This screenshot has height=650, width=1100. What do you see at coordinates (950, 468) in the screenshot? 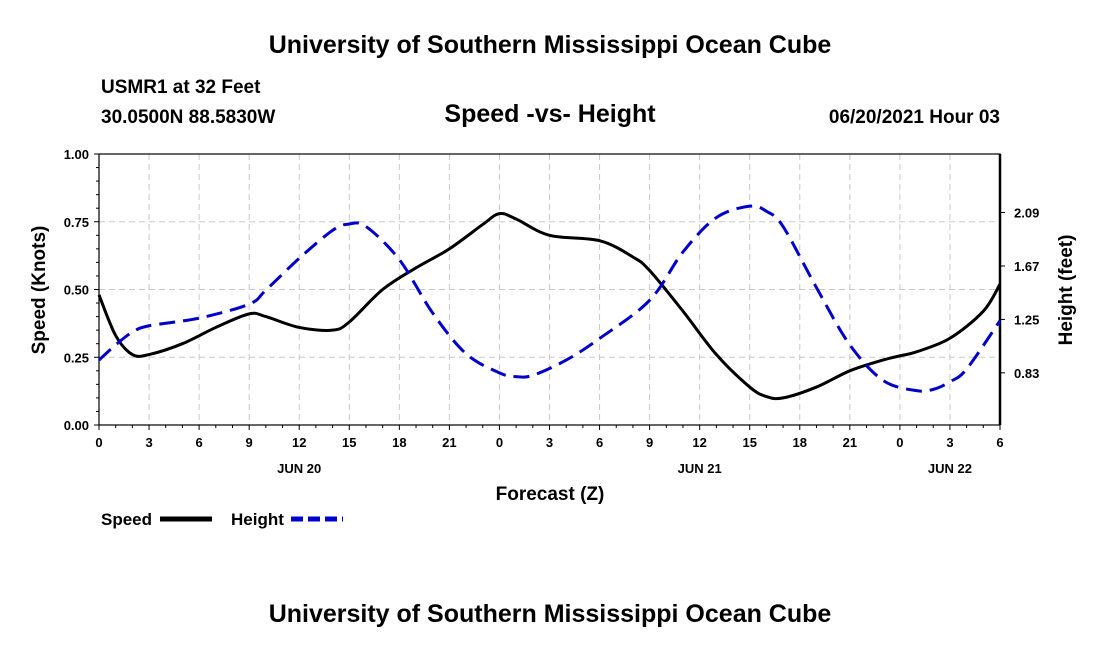
I see `x-day-label: JUN 22` at bounding box center [950, 468].